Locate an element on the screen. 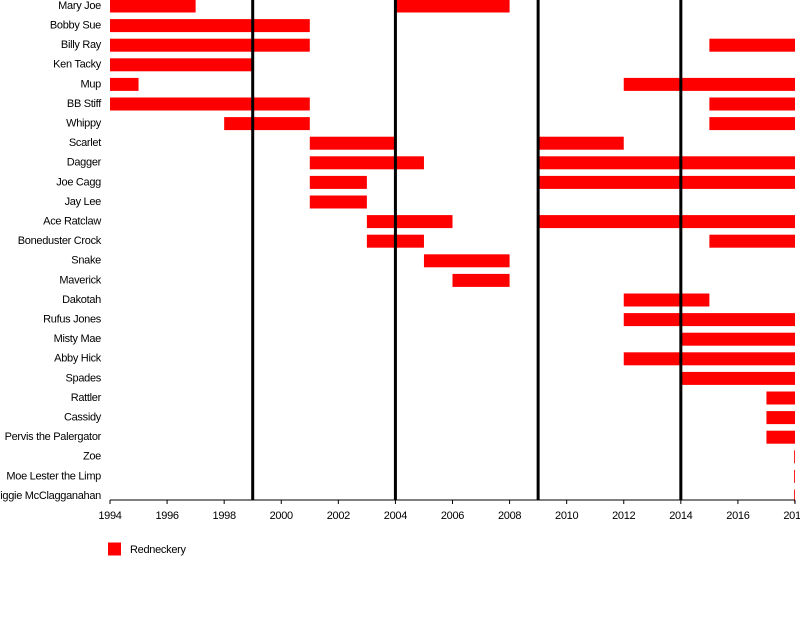 Image resolution: width=800 pixels, height=620 pixels. y-tick-label: Cassidy is located at coordinates (83, 418).